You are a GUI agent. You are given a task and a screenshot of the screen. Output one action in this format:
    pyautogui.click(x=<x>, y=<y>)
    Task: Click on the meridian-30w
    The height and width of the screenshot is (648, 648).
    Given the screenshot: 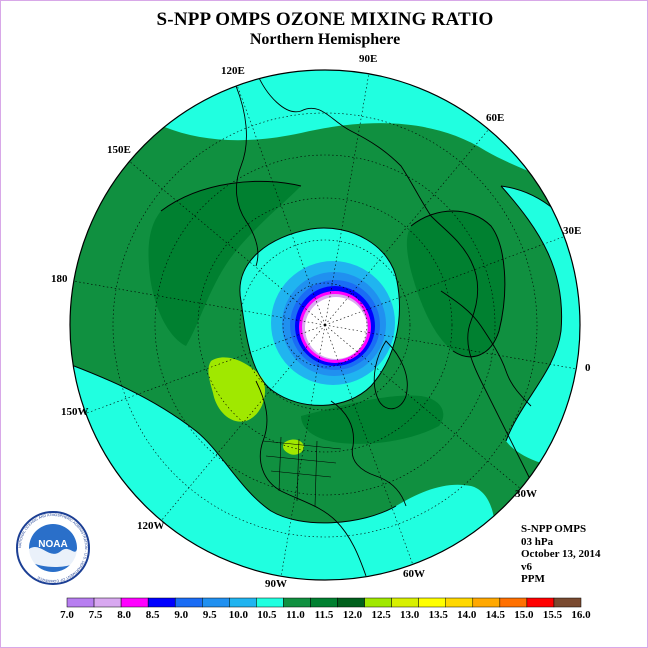 What is the action you would take?
    pyautogui.click(x=423, y=407)
    